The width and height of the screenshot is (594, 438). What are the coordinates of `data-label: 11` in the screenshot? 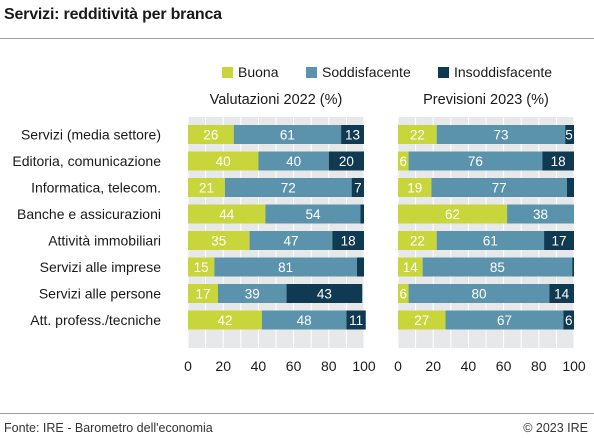 It's located at (356, 320).